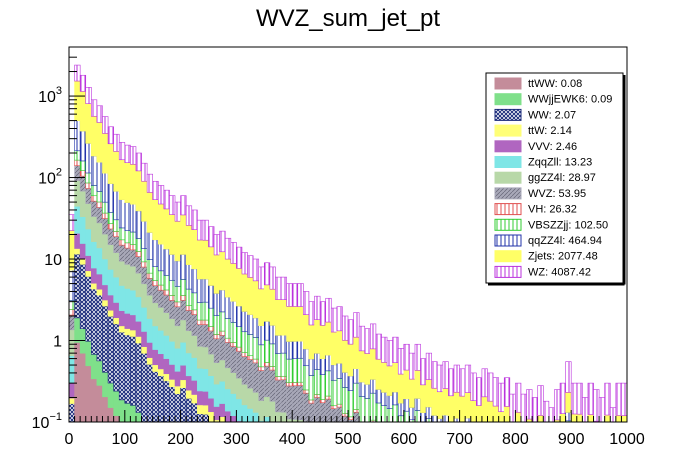  I want to click on x-tick-label: 300, so click(236, 439).